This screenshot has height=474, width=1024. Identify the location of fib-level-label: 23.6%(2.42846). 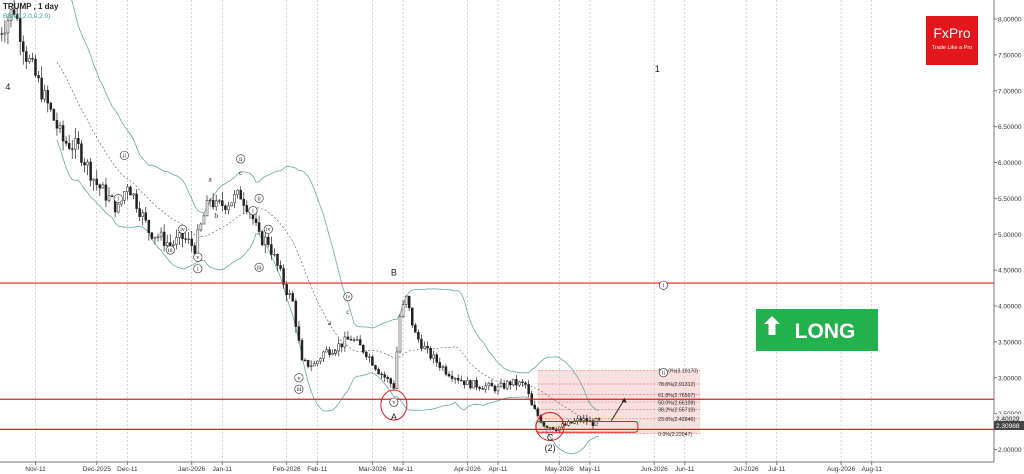
(676, 420).